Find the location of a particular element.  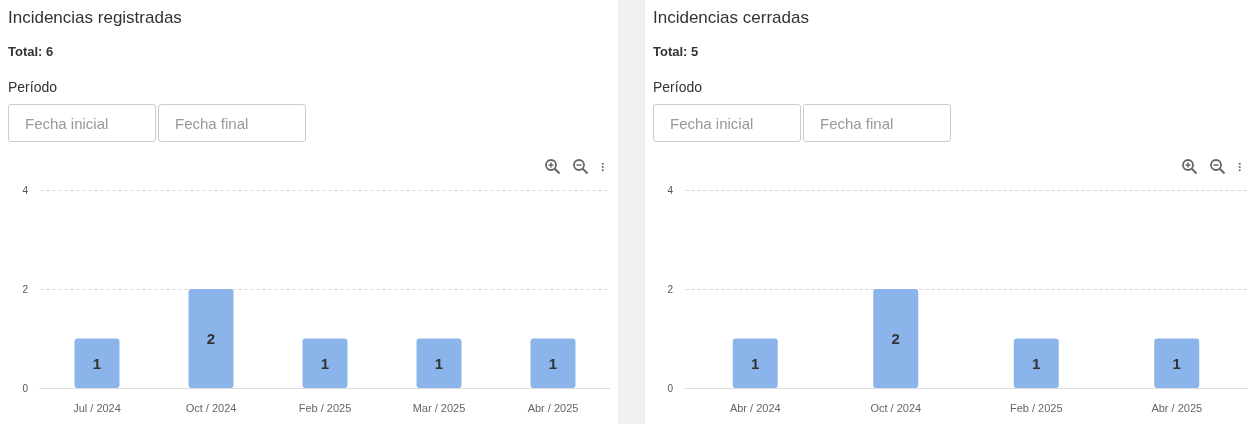

x-tick-label: Abr / 2024 is located at coordinates (755, 407).